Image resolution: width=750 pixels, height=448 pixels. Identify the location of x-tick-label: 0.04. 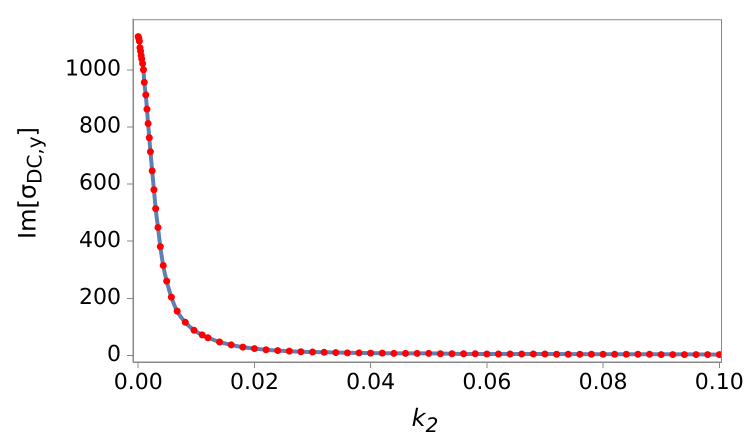
(371, 382).